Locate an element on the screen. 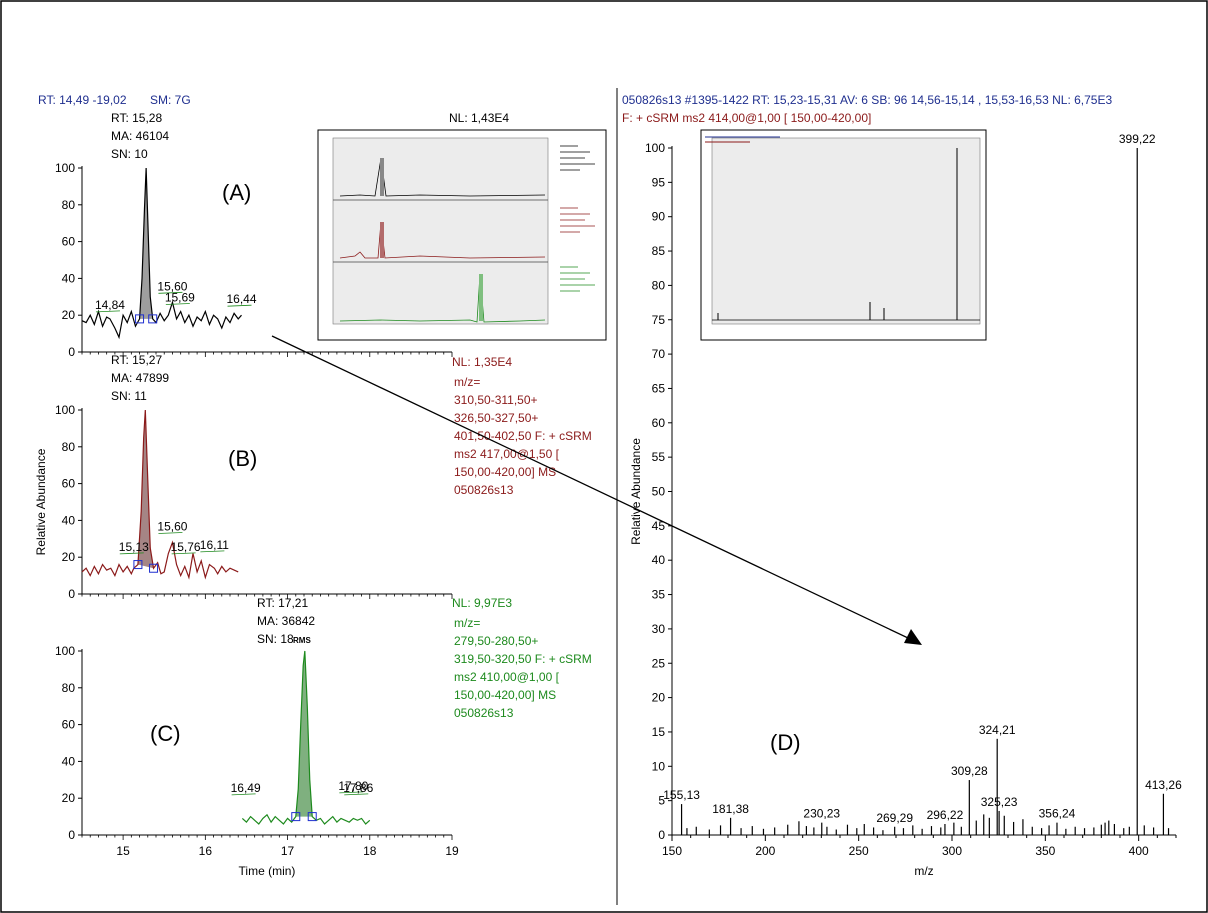 This screenshot has width=1208, height=913. panel-b-y-tick-label: 80 is located at coordinates (69, 447).